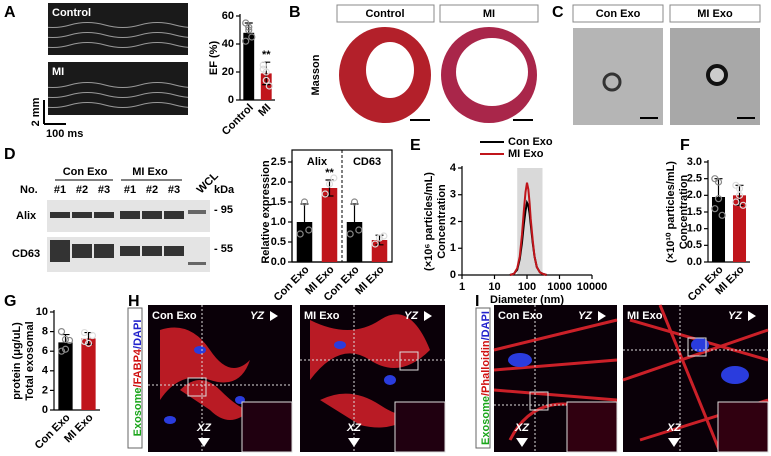 Image resolution: width=771 pixels, height=456 pixels. Describe the element at coordinates (45, 351) in the screenshot. I see `y-tick-label: 6` at that location.